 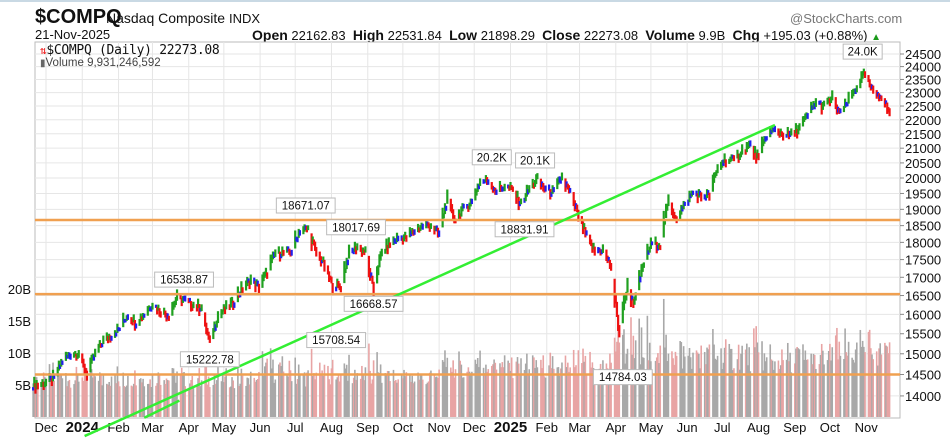 I want to click on price-bars-icon: ⇅, so click(x=43, y=50).